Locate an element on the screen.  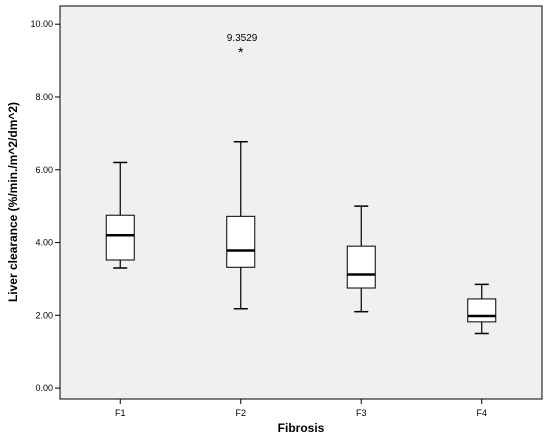
y-tick-label-1: 2.00 is located at coordinates (44, 315).